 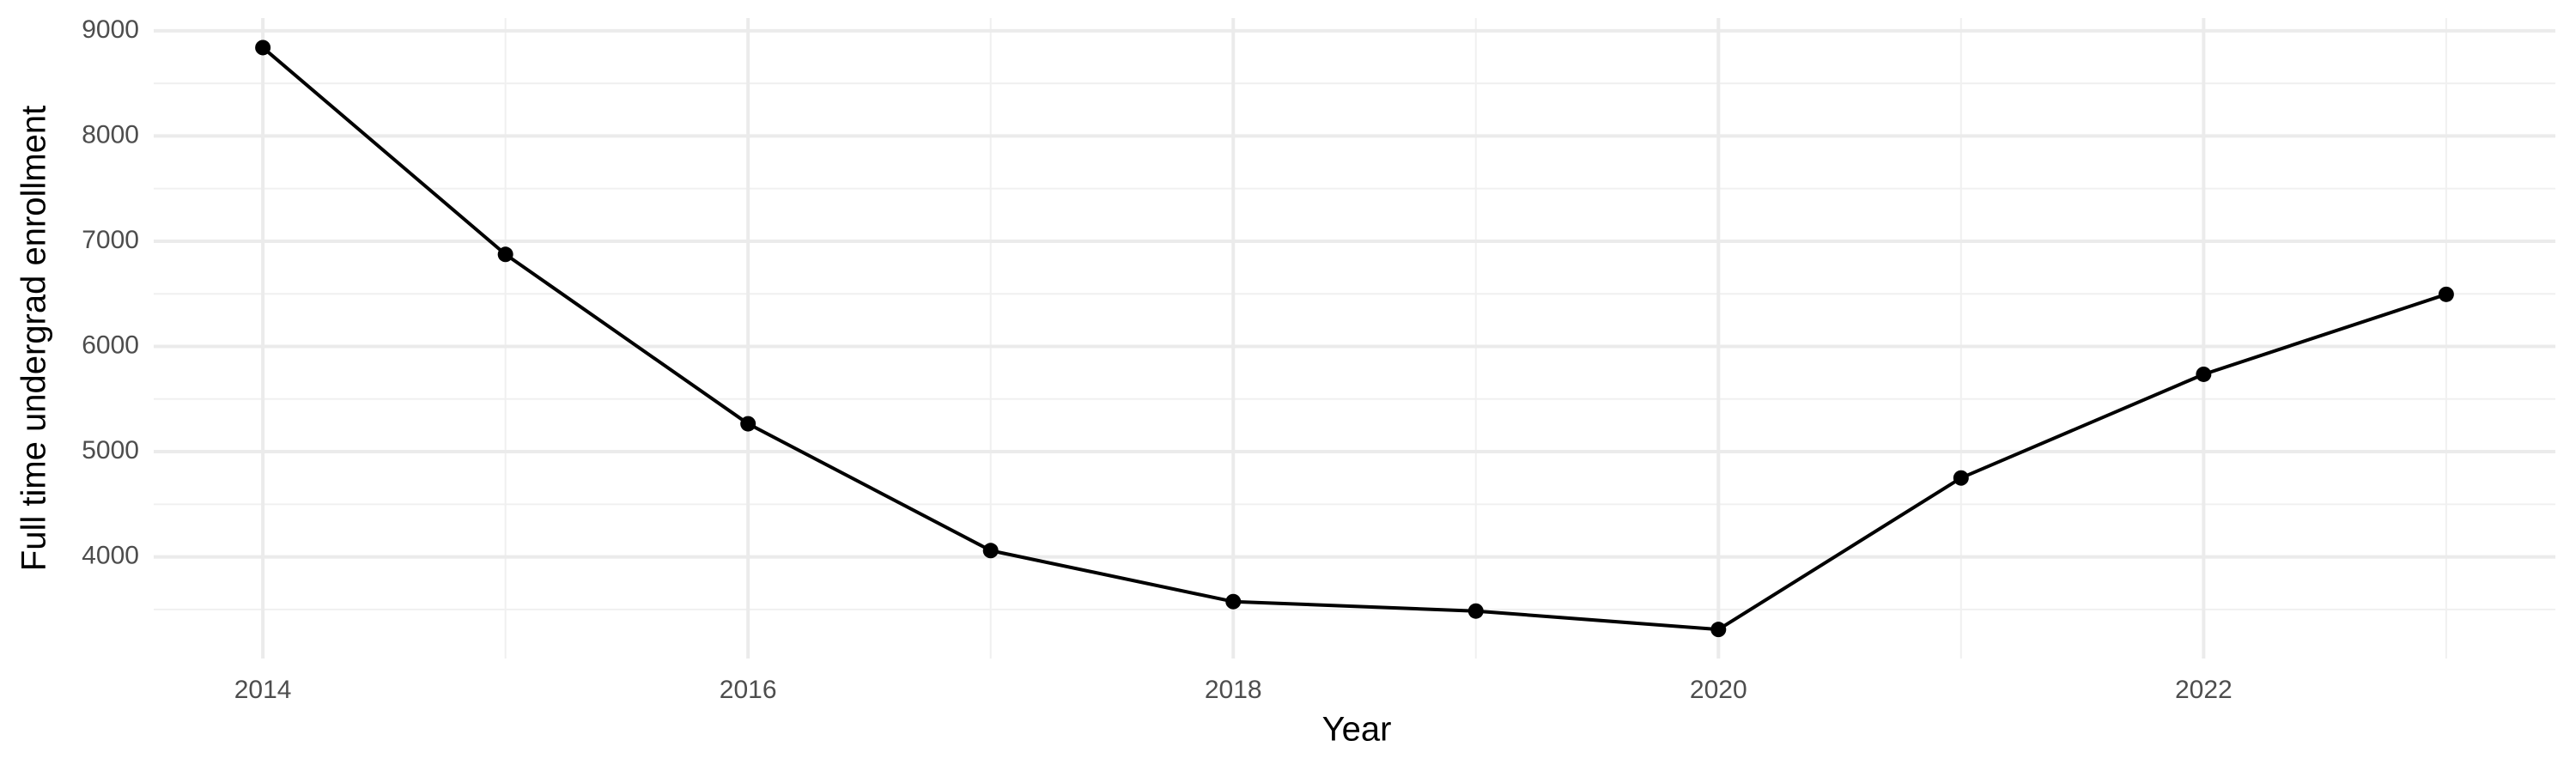 I want to click on y-tick-label: 5000, so click(x=111, y=450).